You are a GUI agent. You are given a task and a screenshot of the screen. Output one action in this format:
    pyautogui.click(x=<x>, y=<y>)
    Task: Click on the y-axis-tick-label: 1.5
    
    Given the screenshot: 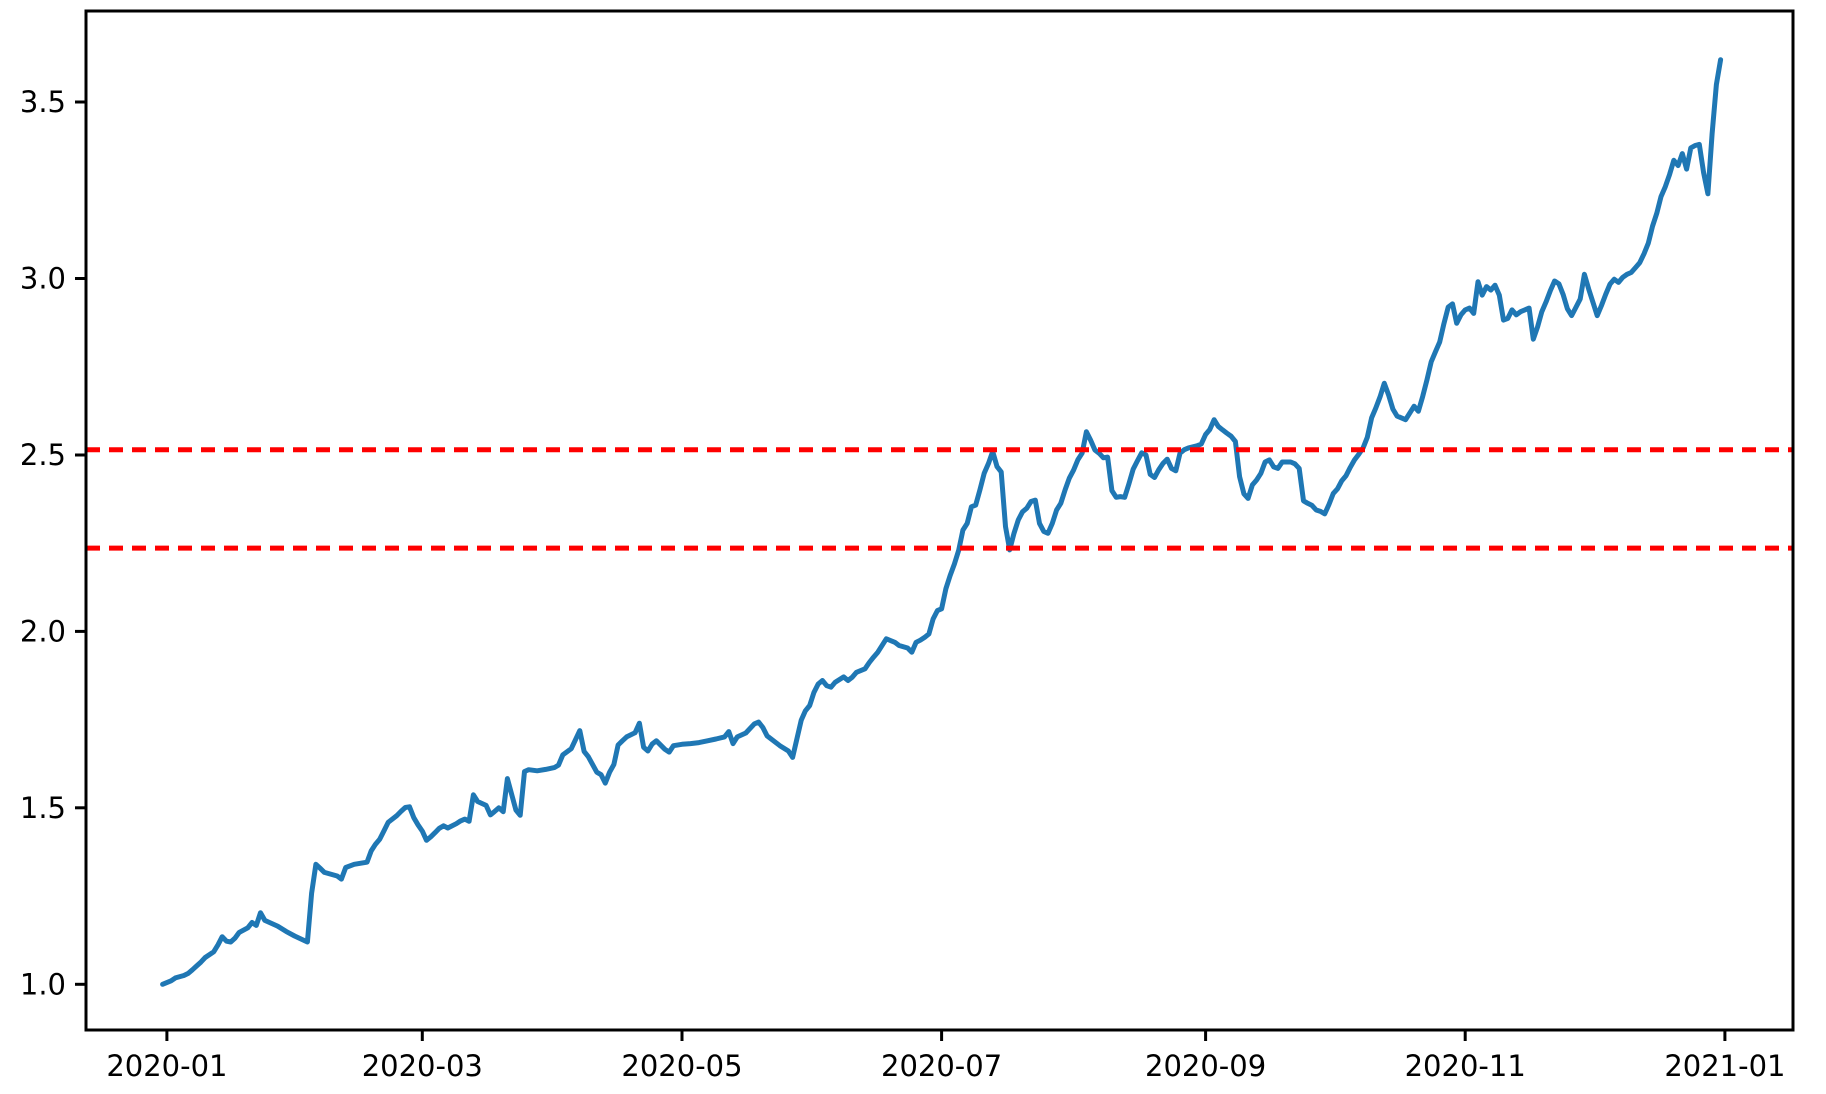 What is the action you would take?
    pyautogui.click(x=43, y=808)
    